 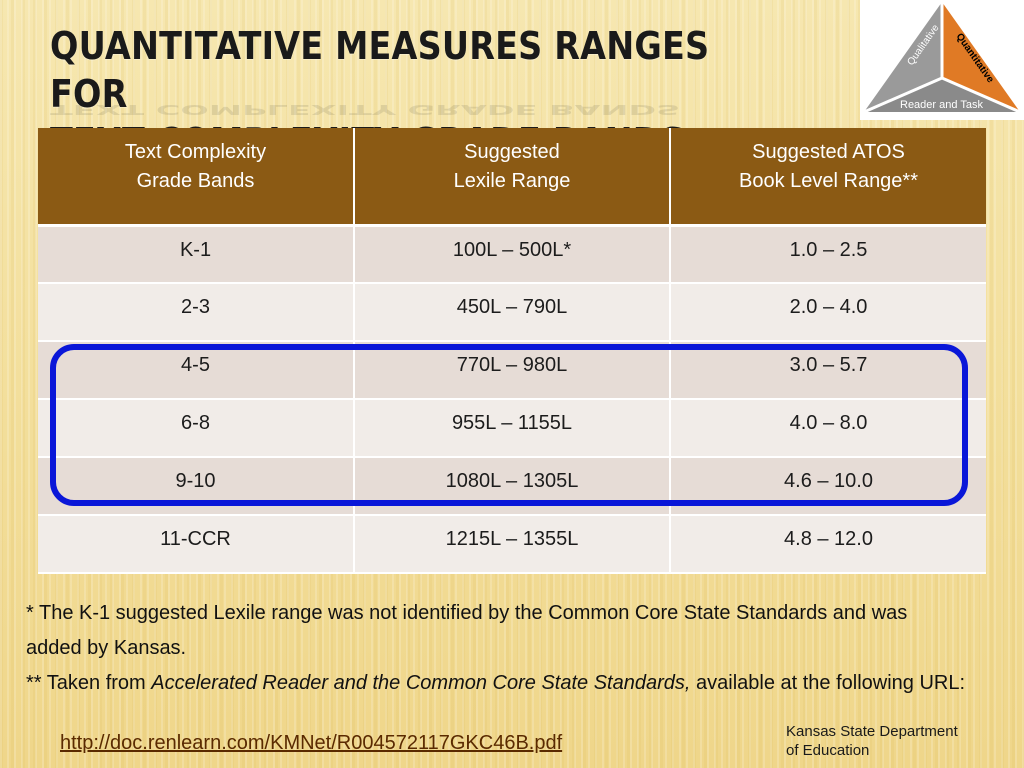 What do you see at coordinates (903, 57) in the screenshot?
I see `qualitative-segment` at bounding box center [903, 57].